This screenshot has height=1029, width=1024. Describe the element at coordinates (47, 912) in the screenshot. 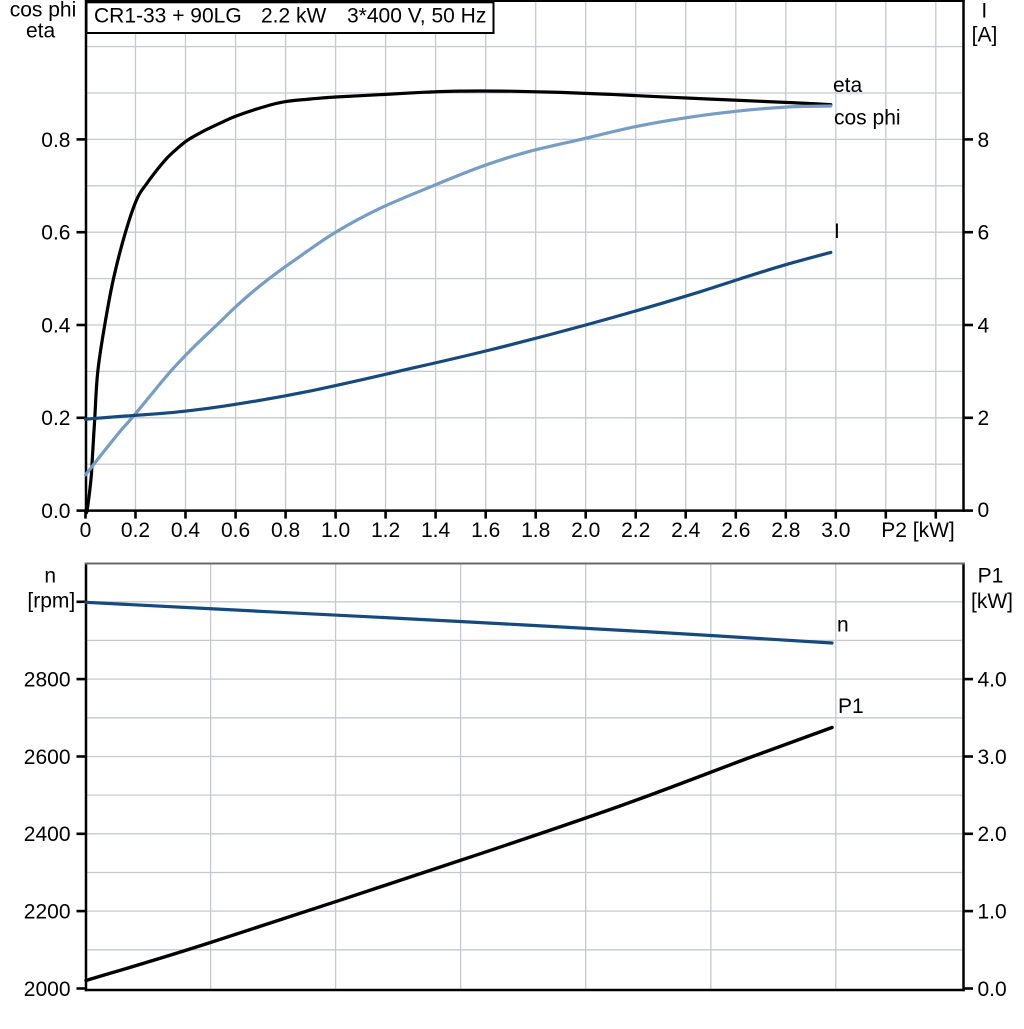

I see `svg-text: 2200` at that location.